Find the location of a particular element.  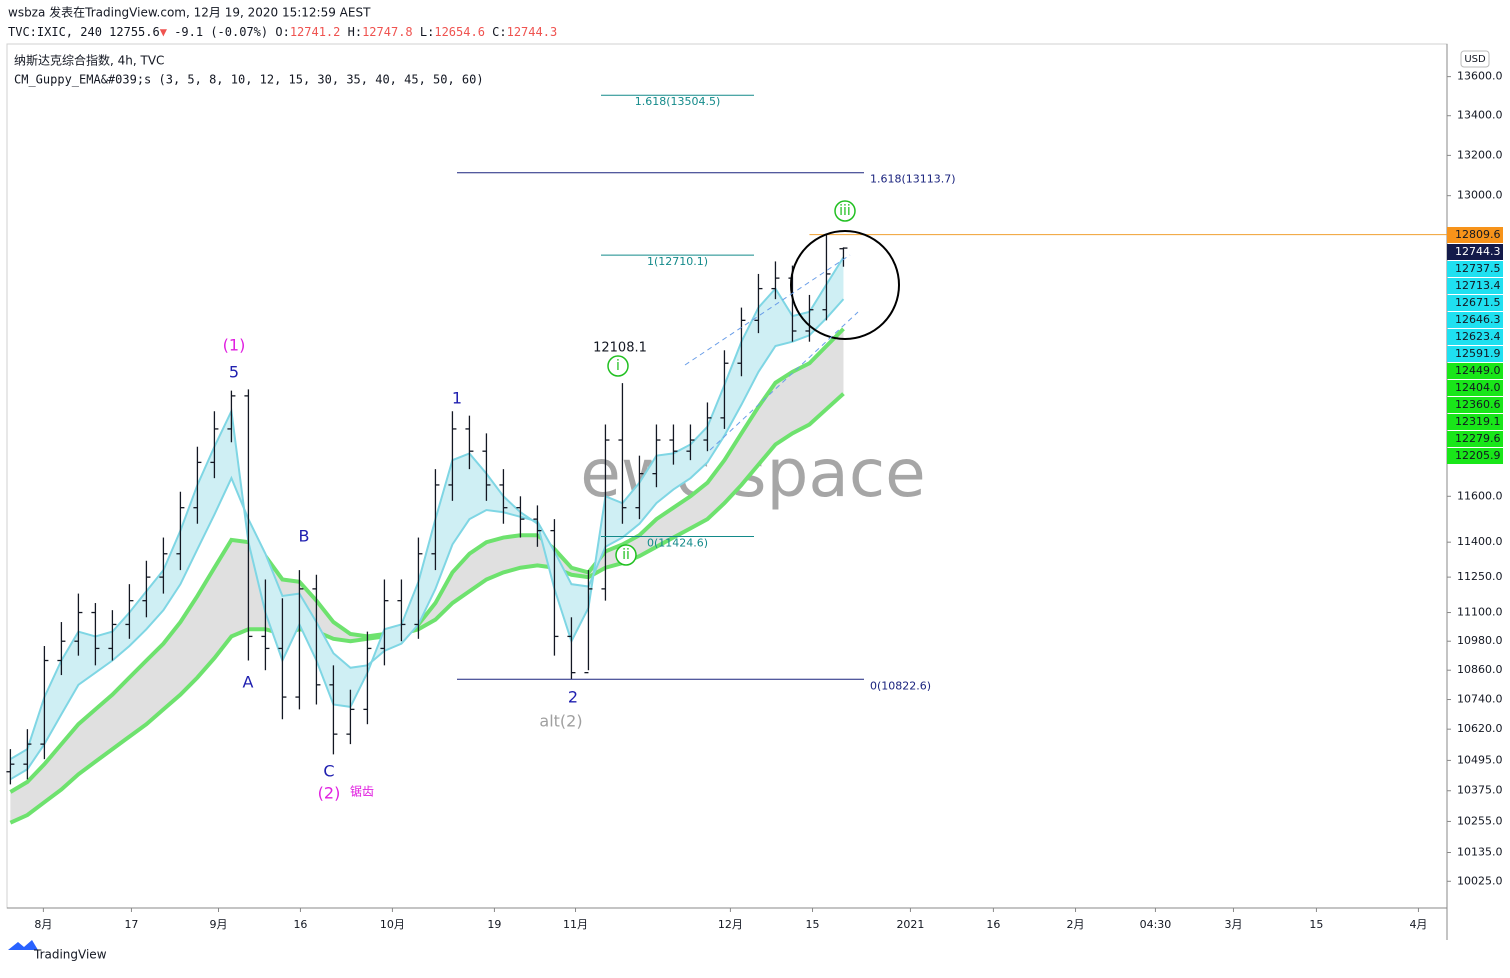

symbol: TVC:IXIC, 240 is located at coordinates (55, 32).